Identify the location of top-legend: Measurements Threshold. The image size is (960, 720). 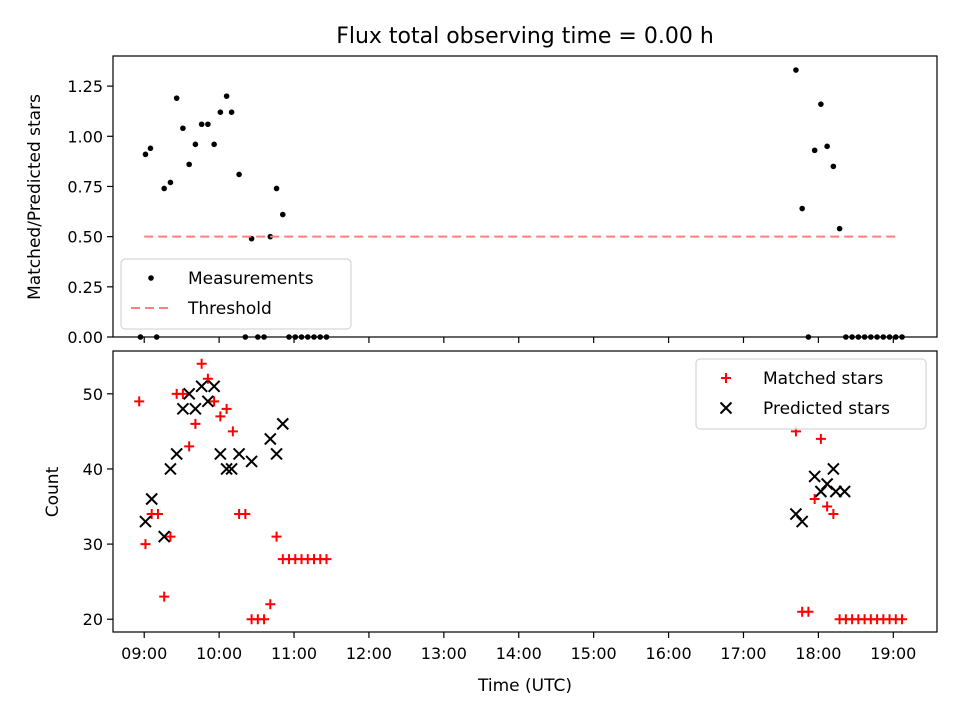
(236, 294).